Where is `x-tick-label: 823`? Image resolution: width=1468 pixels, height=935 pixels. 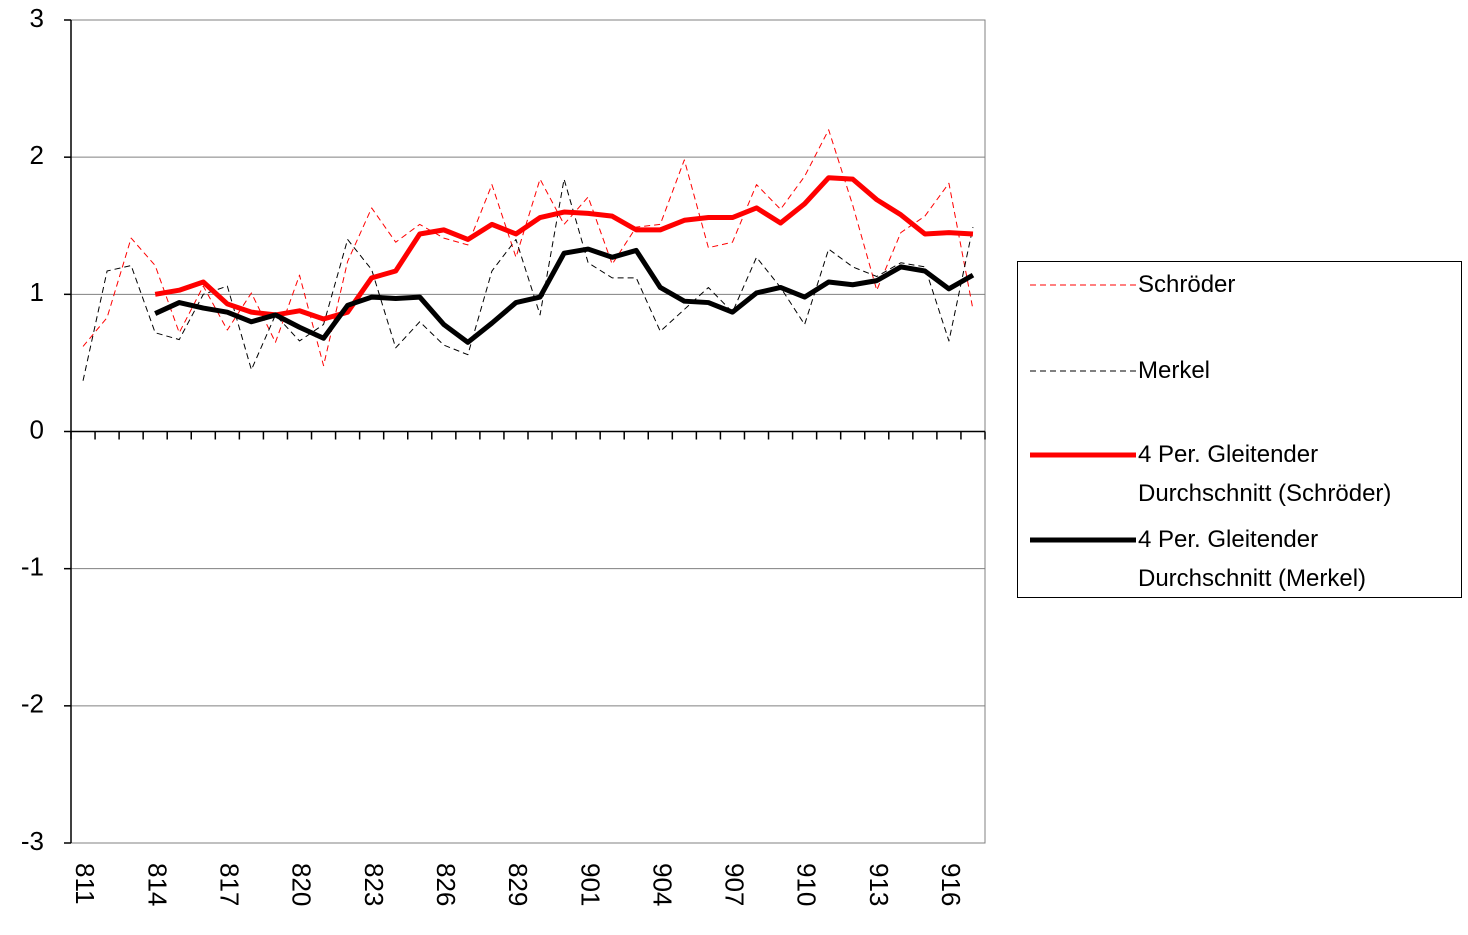
x-tick-label: 823 is located at coordinates (374, 884).